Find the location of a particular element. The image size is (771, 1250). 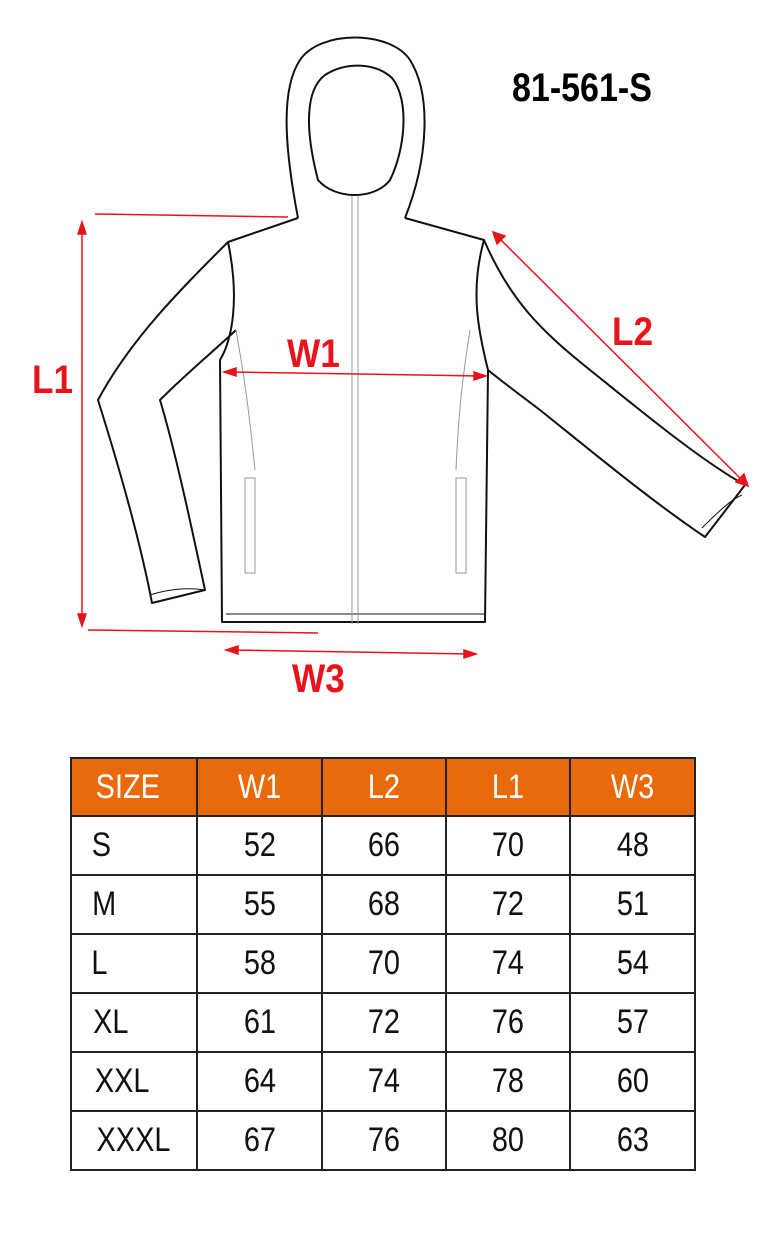

body is located at coordinates (354, 420).